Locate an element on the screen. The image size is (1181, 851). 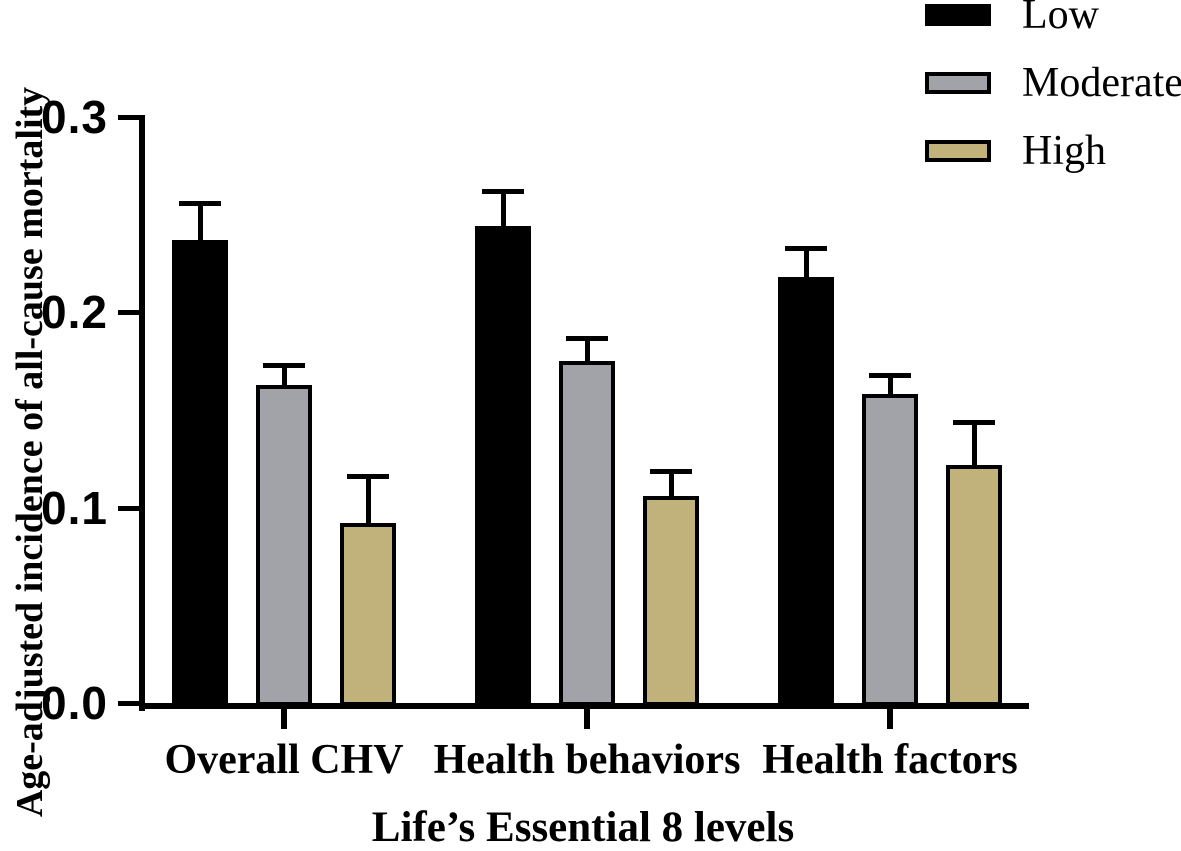
legend-row-high: High is located at coordinates (1053, 151).